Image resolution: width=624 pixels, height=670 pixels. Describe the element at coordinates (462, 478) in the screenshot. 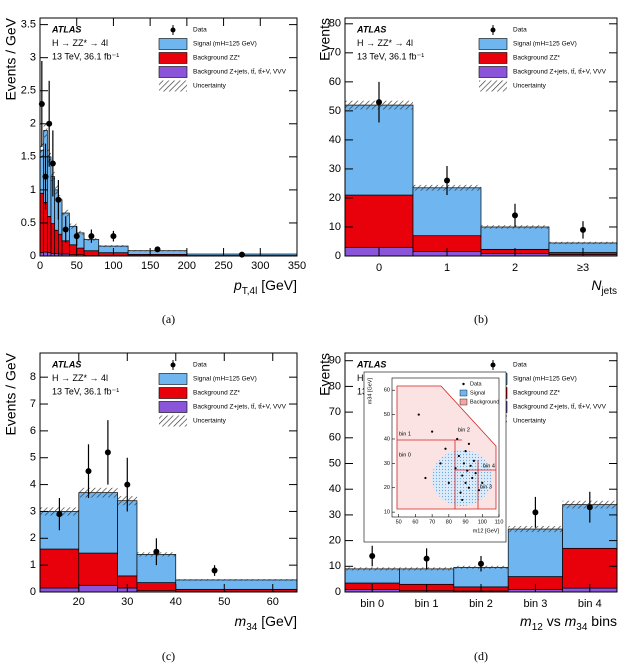

I see `signal-region` at that location.